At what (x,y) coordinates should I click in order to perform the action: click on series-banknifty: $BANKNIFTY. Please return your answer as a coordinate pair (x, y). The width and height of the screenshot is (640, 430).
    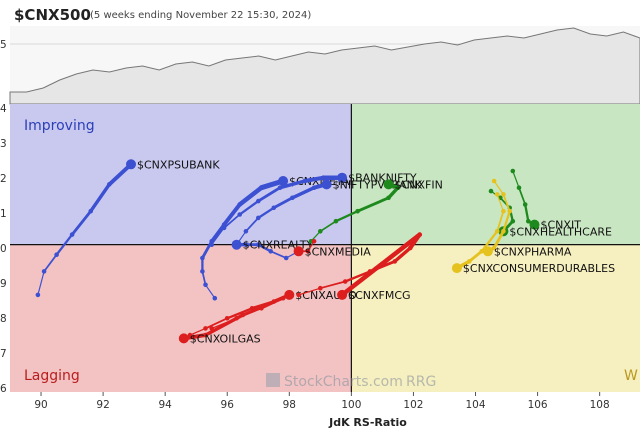
    Looking at the image, I should click on (313, 209).